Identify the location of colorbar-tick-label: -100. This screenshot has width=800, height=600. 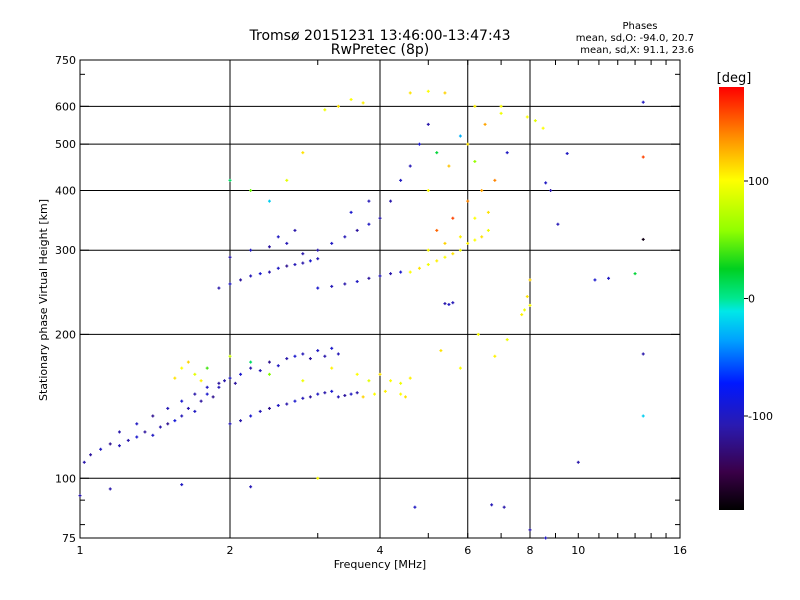
(760, 416).